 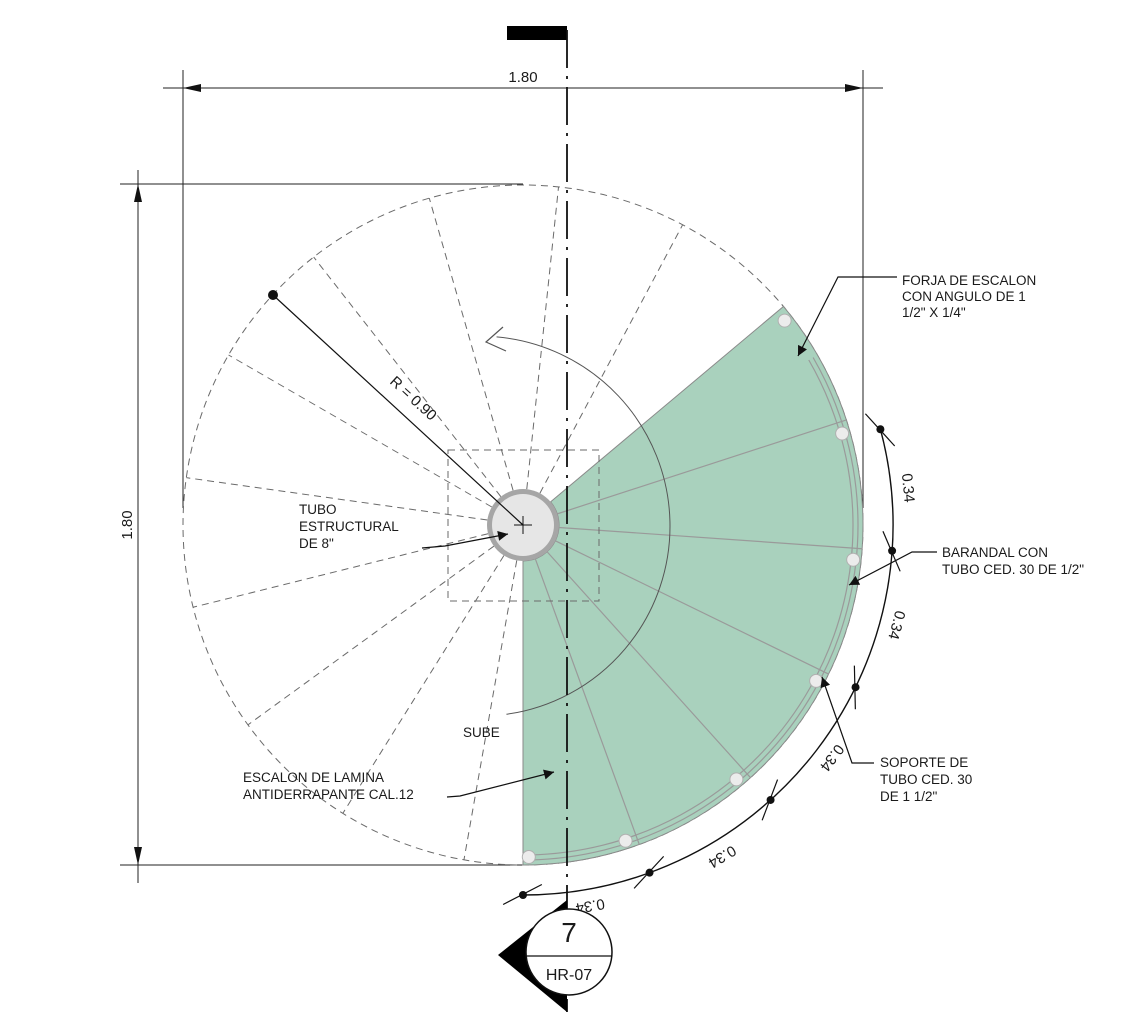 What do you see at coordinates (481, 732) in the screenshot?
I see `sube-label: SUBE` at bounding box center [481, 732].